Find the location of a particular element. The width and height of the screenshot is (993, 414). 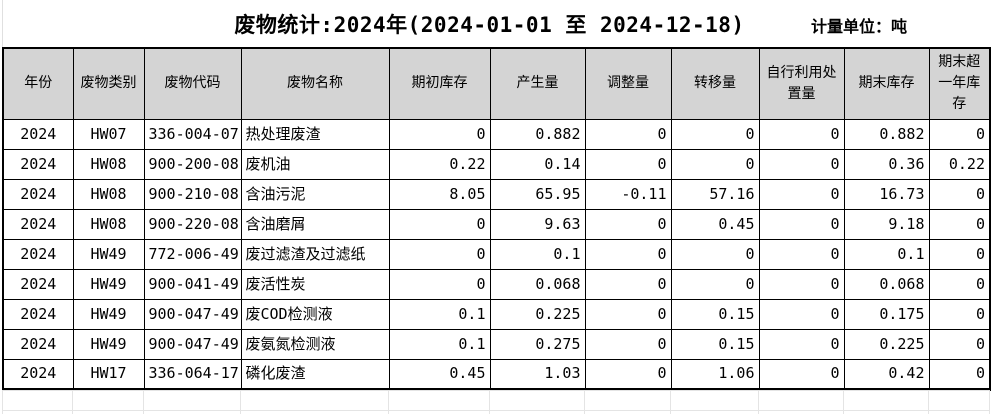

cell-generated-amount: 9.63 is located at coordinates (537, 224).